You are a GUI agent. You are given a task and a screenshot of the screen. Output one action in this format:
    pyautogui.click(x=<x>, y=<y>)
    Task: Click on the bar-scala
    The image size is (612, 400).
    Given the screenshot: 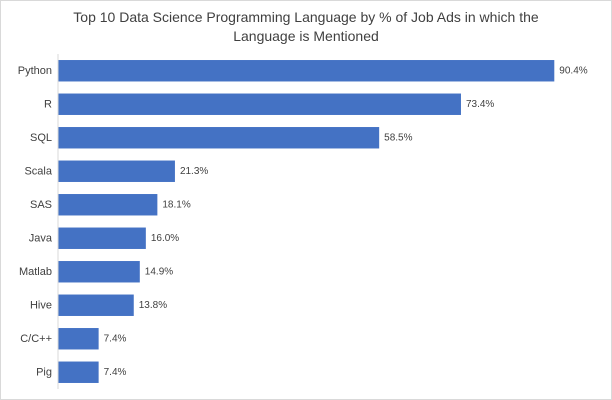 What is the action you would take?
    pyautogui.click(x=116, y=171)
    